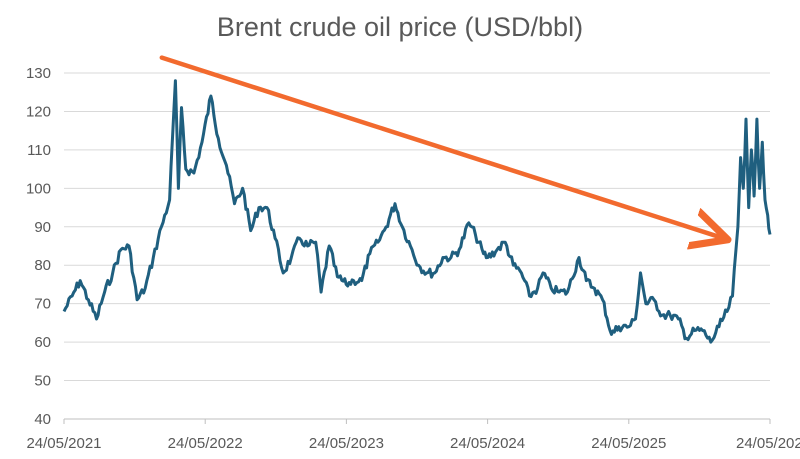 Image resolution: width=800 pixels, height=459 pixels. Describe the element at coordinates (42, 342) in the screenshot. I see `y-tick-label: 60` at that location.